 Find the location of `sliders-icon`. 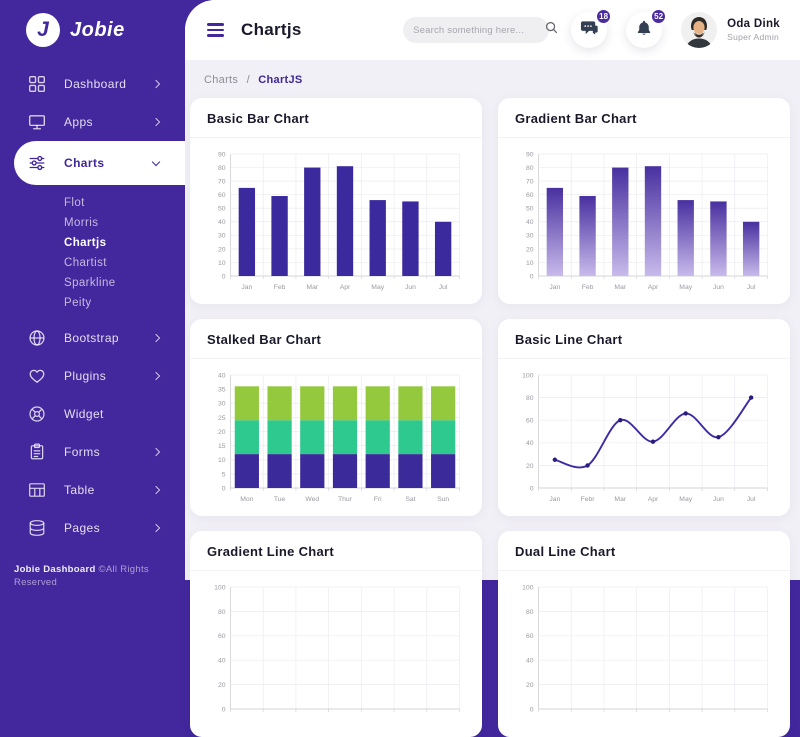

sliders-icon is located at coordinates (37, 163).